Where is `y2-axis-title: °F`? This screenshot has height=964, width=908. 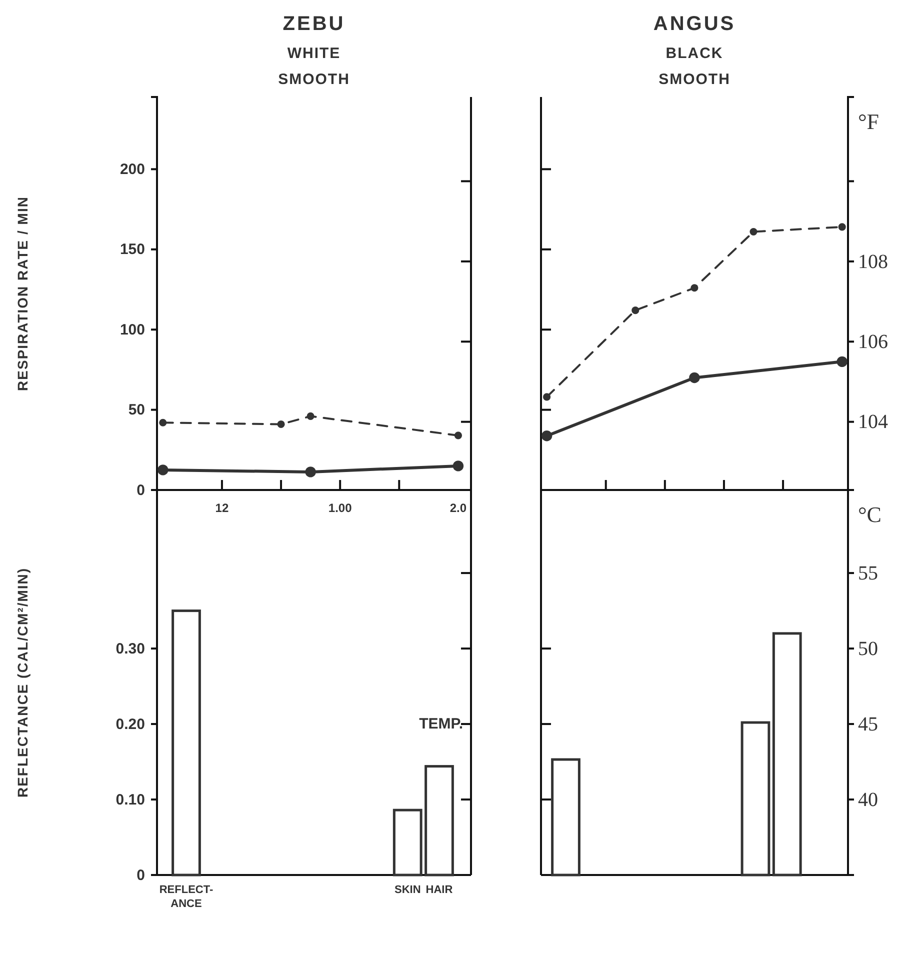
y2-axis-title: °F is located at coordinates (869, 121).